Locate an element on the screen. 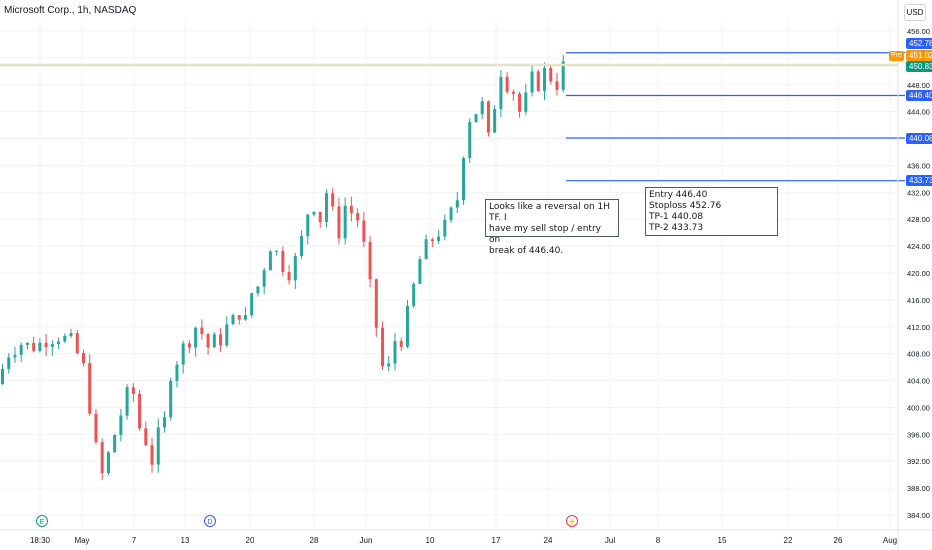  x-tick-label: 28 is located at coordinates (314, 540).